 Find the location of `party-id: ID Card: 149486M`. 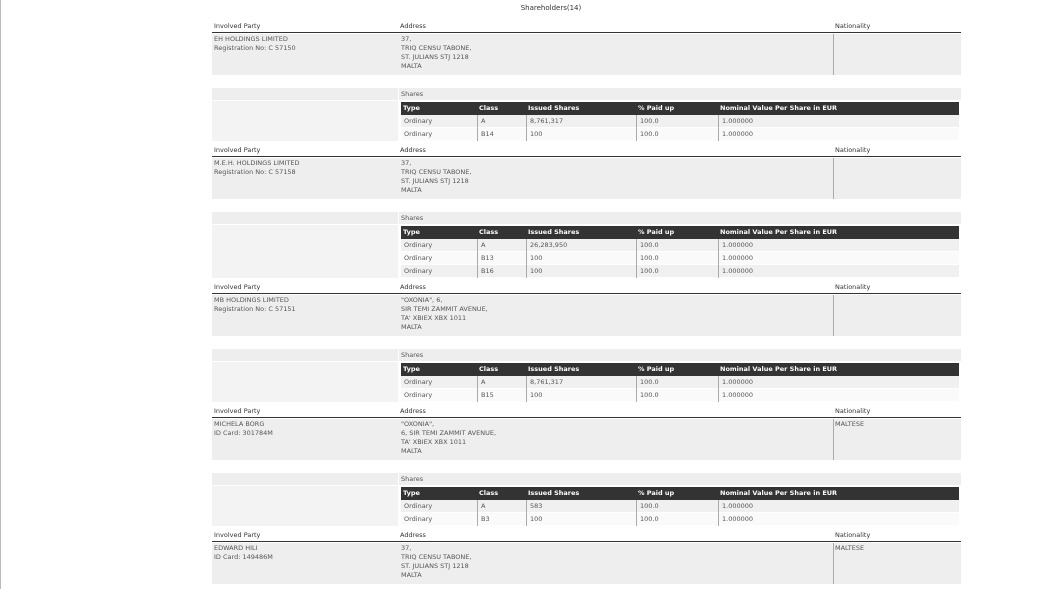

party-id: ID Card: 149486M is located at coordinates (243, 557).